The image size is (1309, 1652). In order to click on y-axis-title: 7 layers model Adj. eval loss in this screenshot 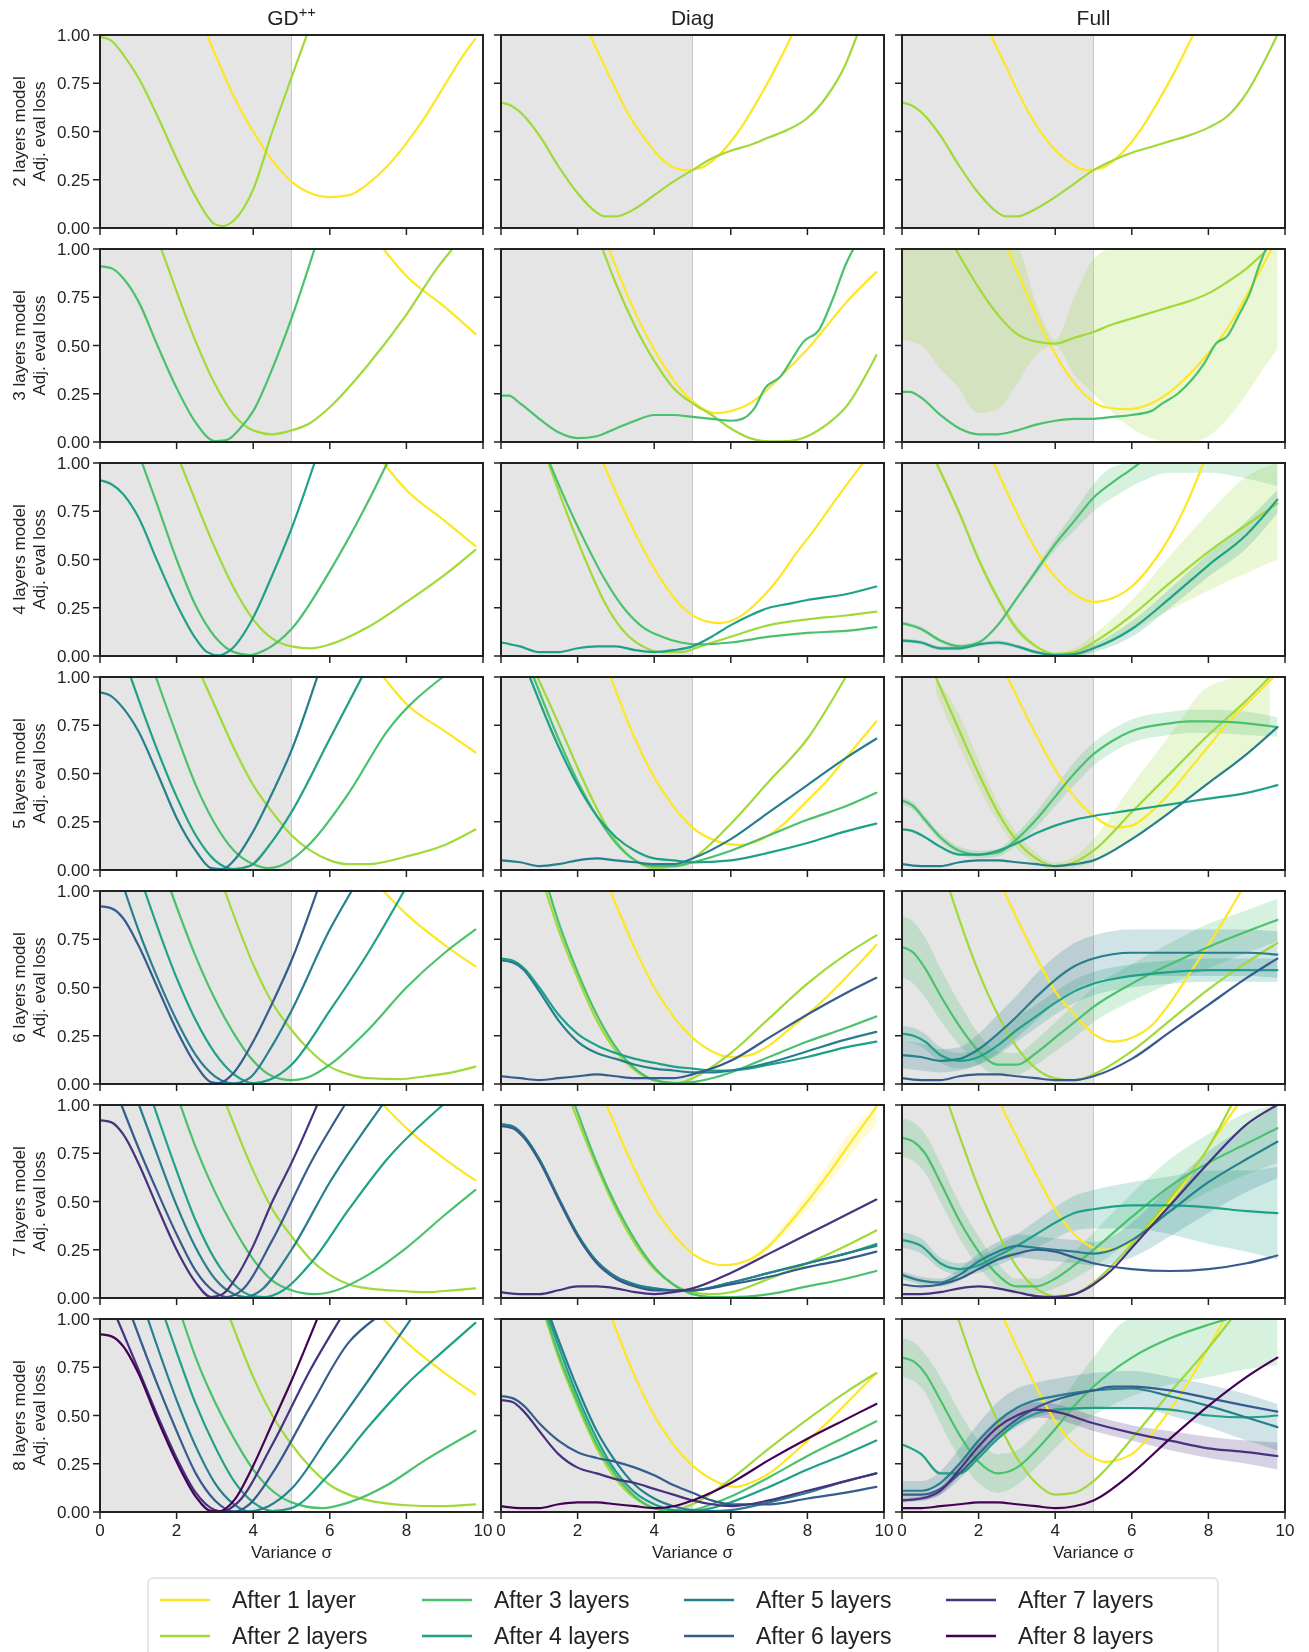, I will do `click(29, 1201)`.